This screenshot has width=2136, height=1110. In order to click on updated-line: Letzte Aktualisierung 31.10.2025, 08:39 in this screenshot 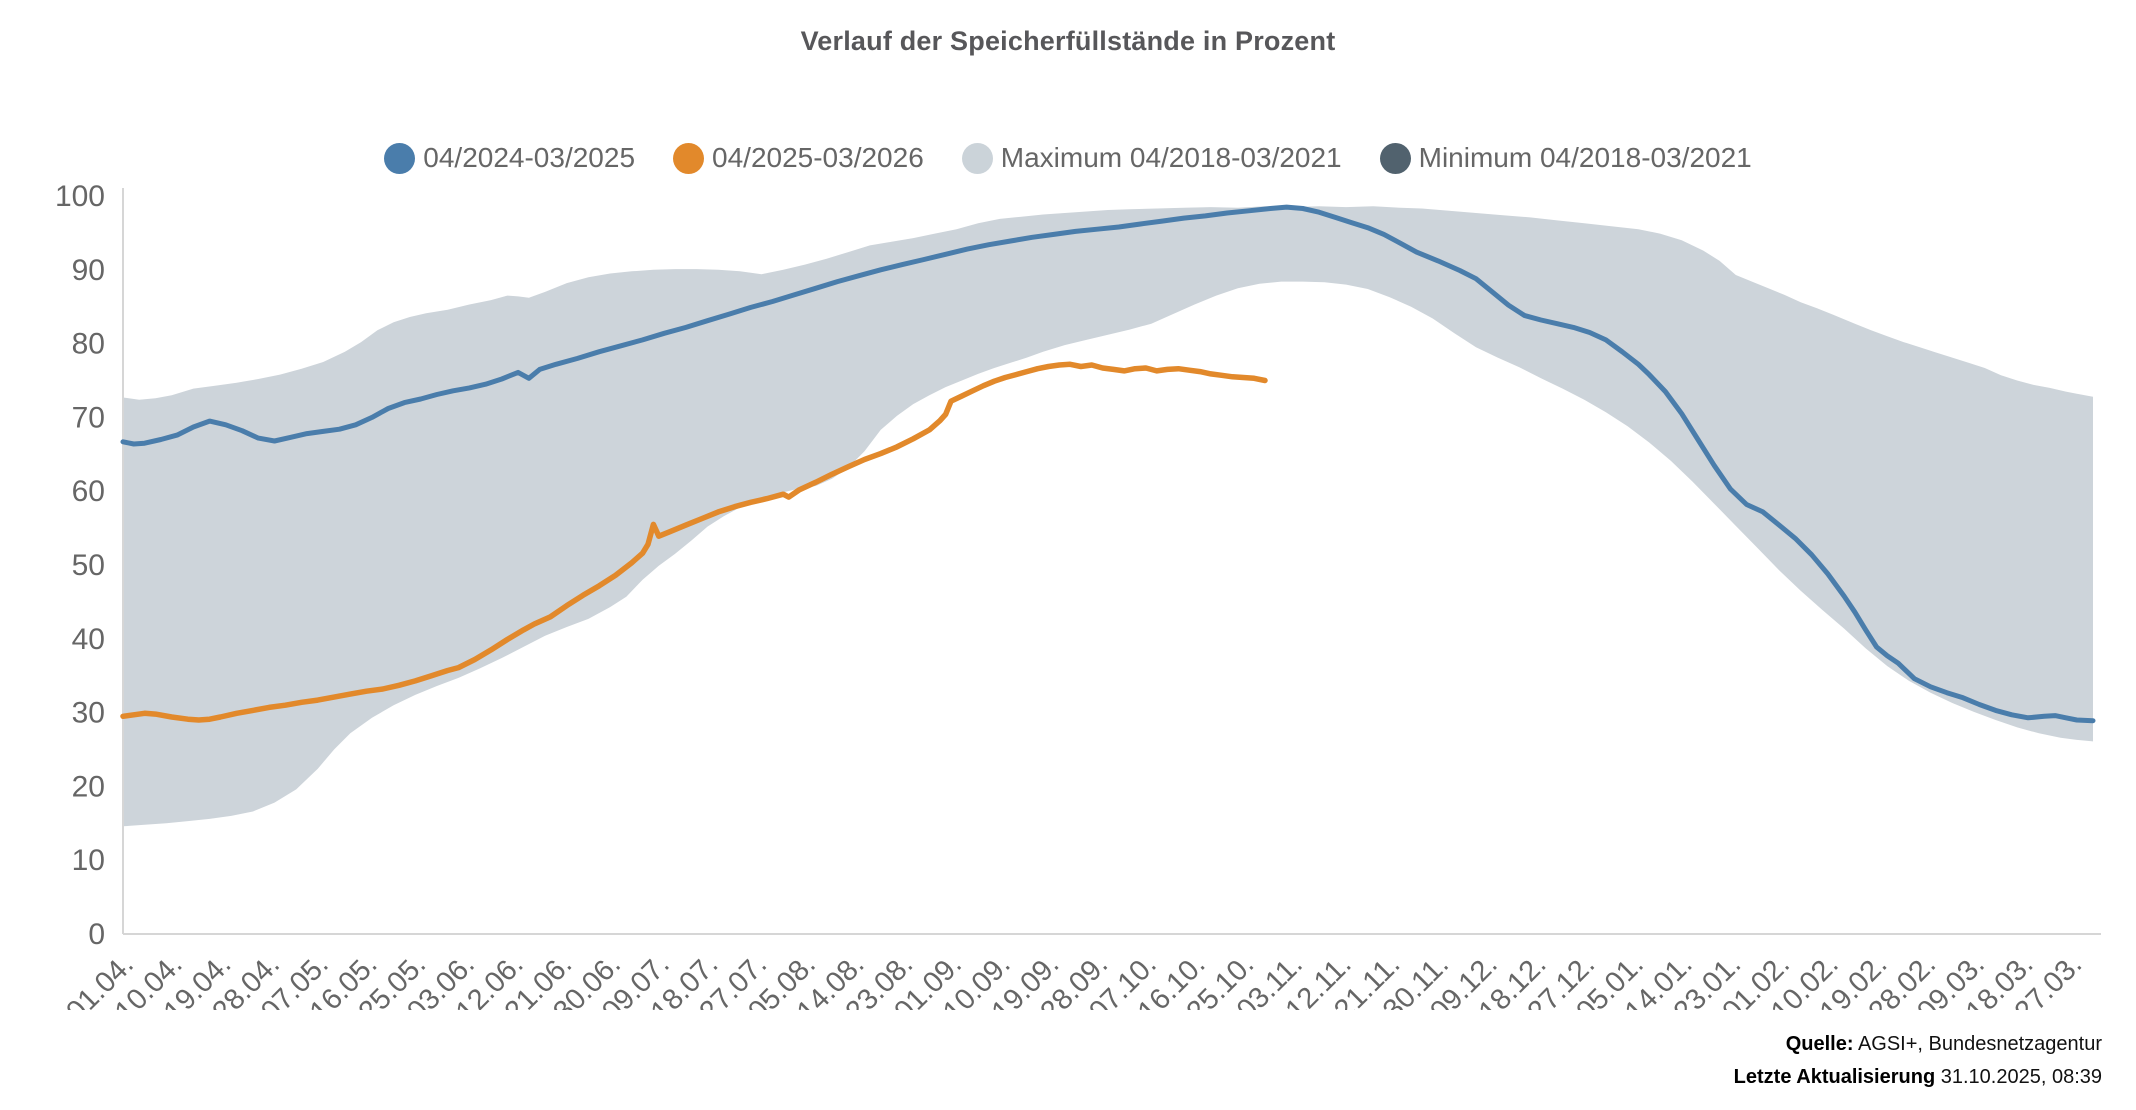, I will do `click(1918, 1077)`.